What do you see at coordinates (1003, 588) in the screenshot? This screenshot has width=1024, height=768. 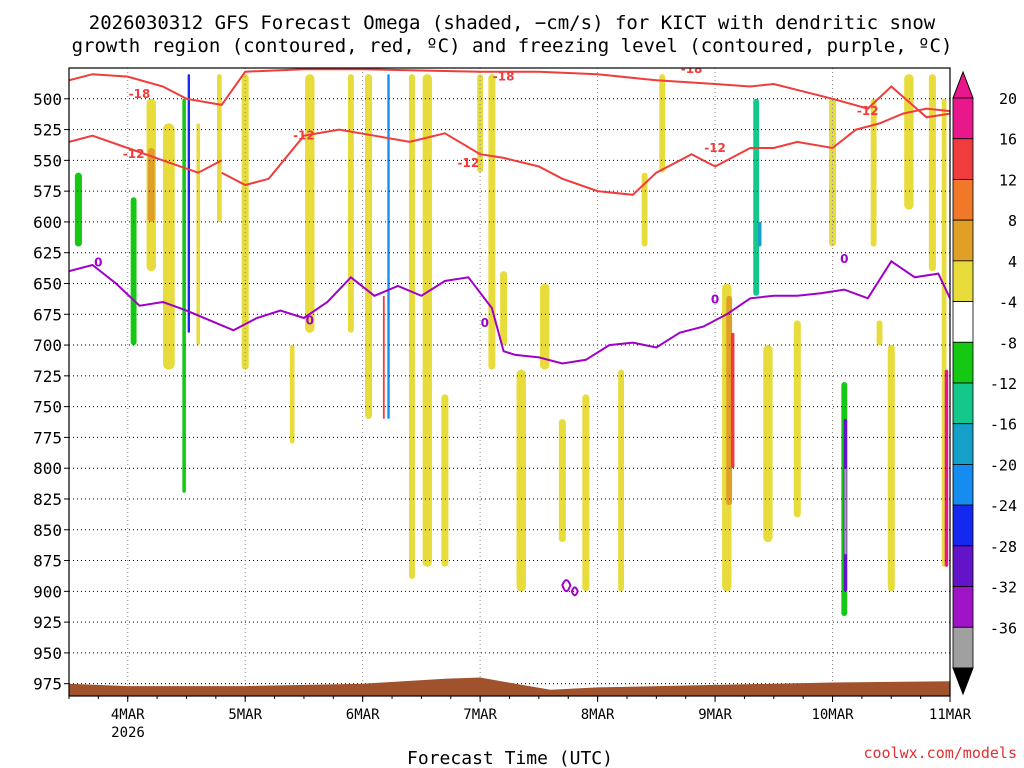 I see `colorbar-label: -32` at bounding box center [1003, 588].